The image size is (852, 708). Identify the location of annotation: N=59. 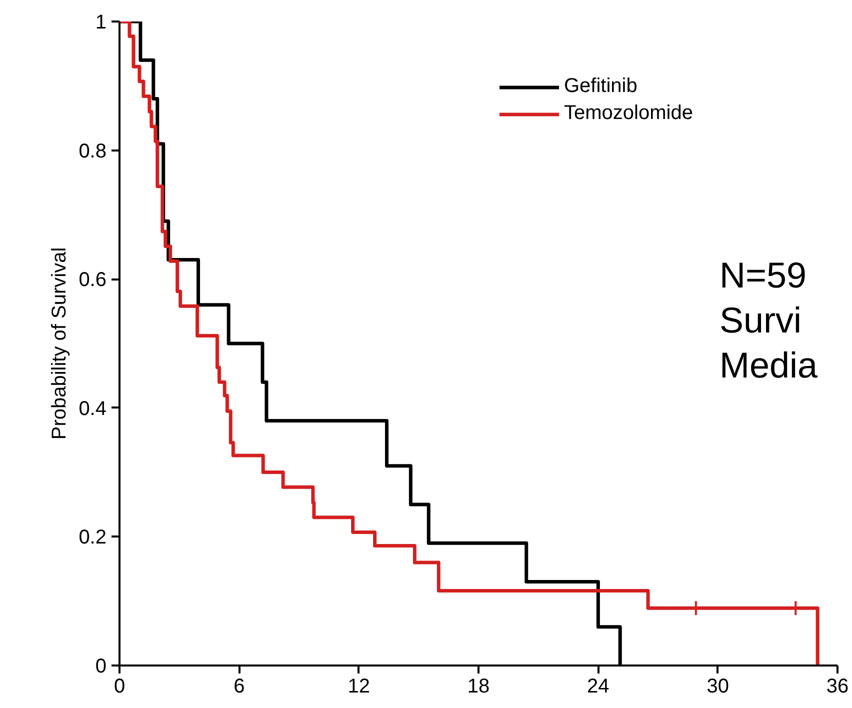
(763, 275).